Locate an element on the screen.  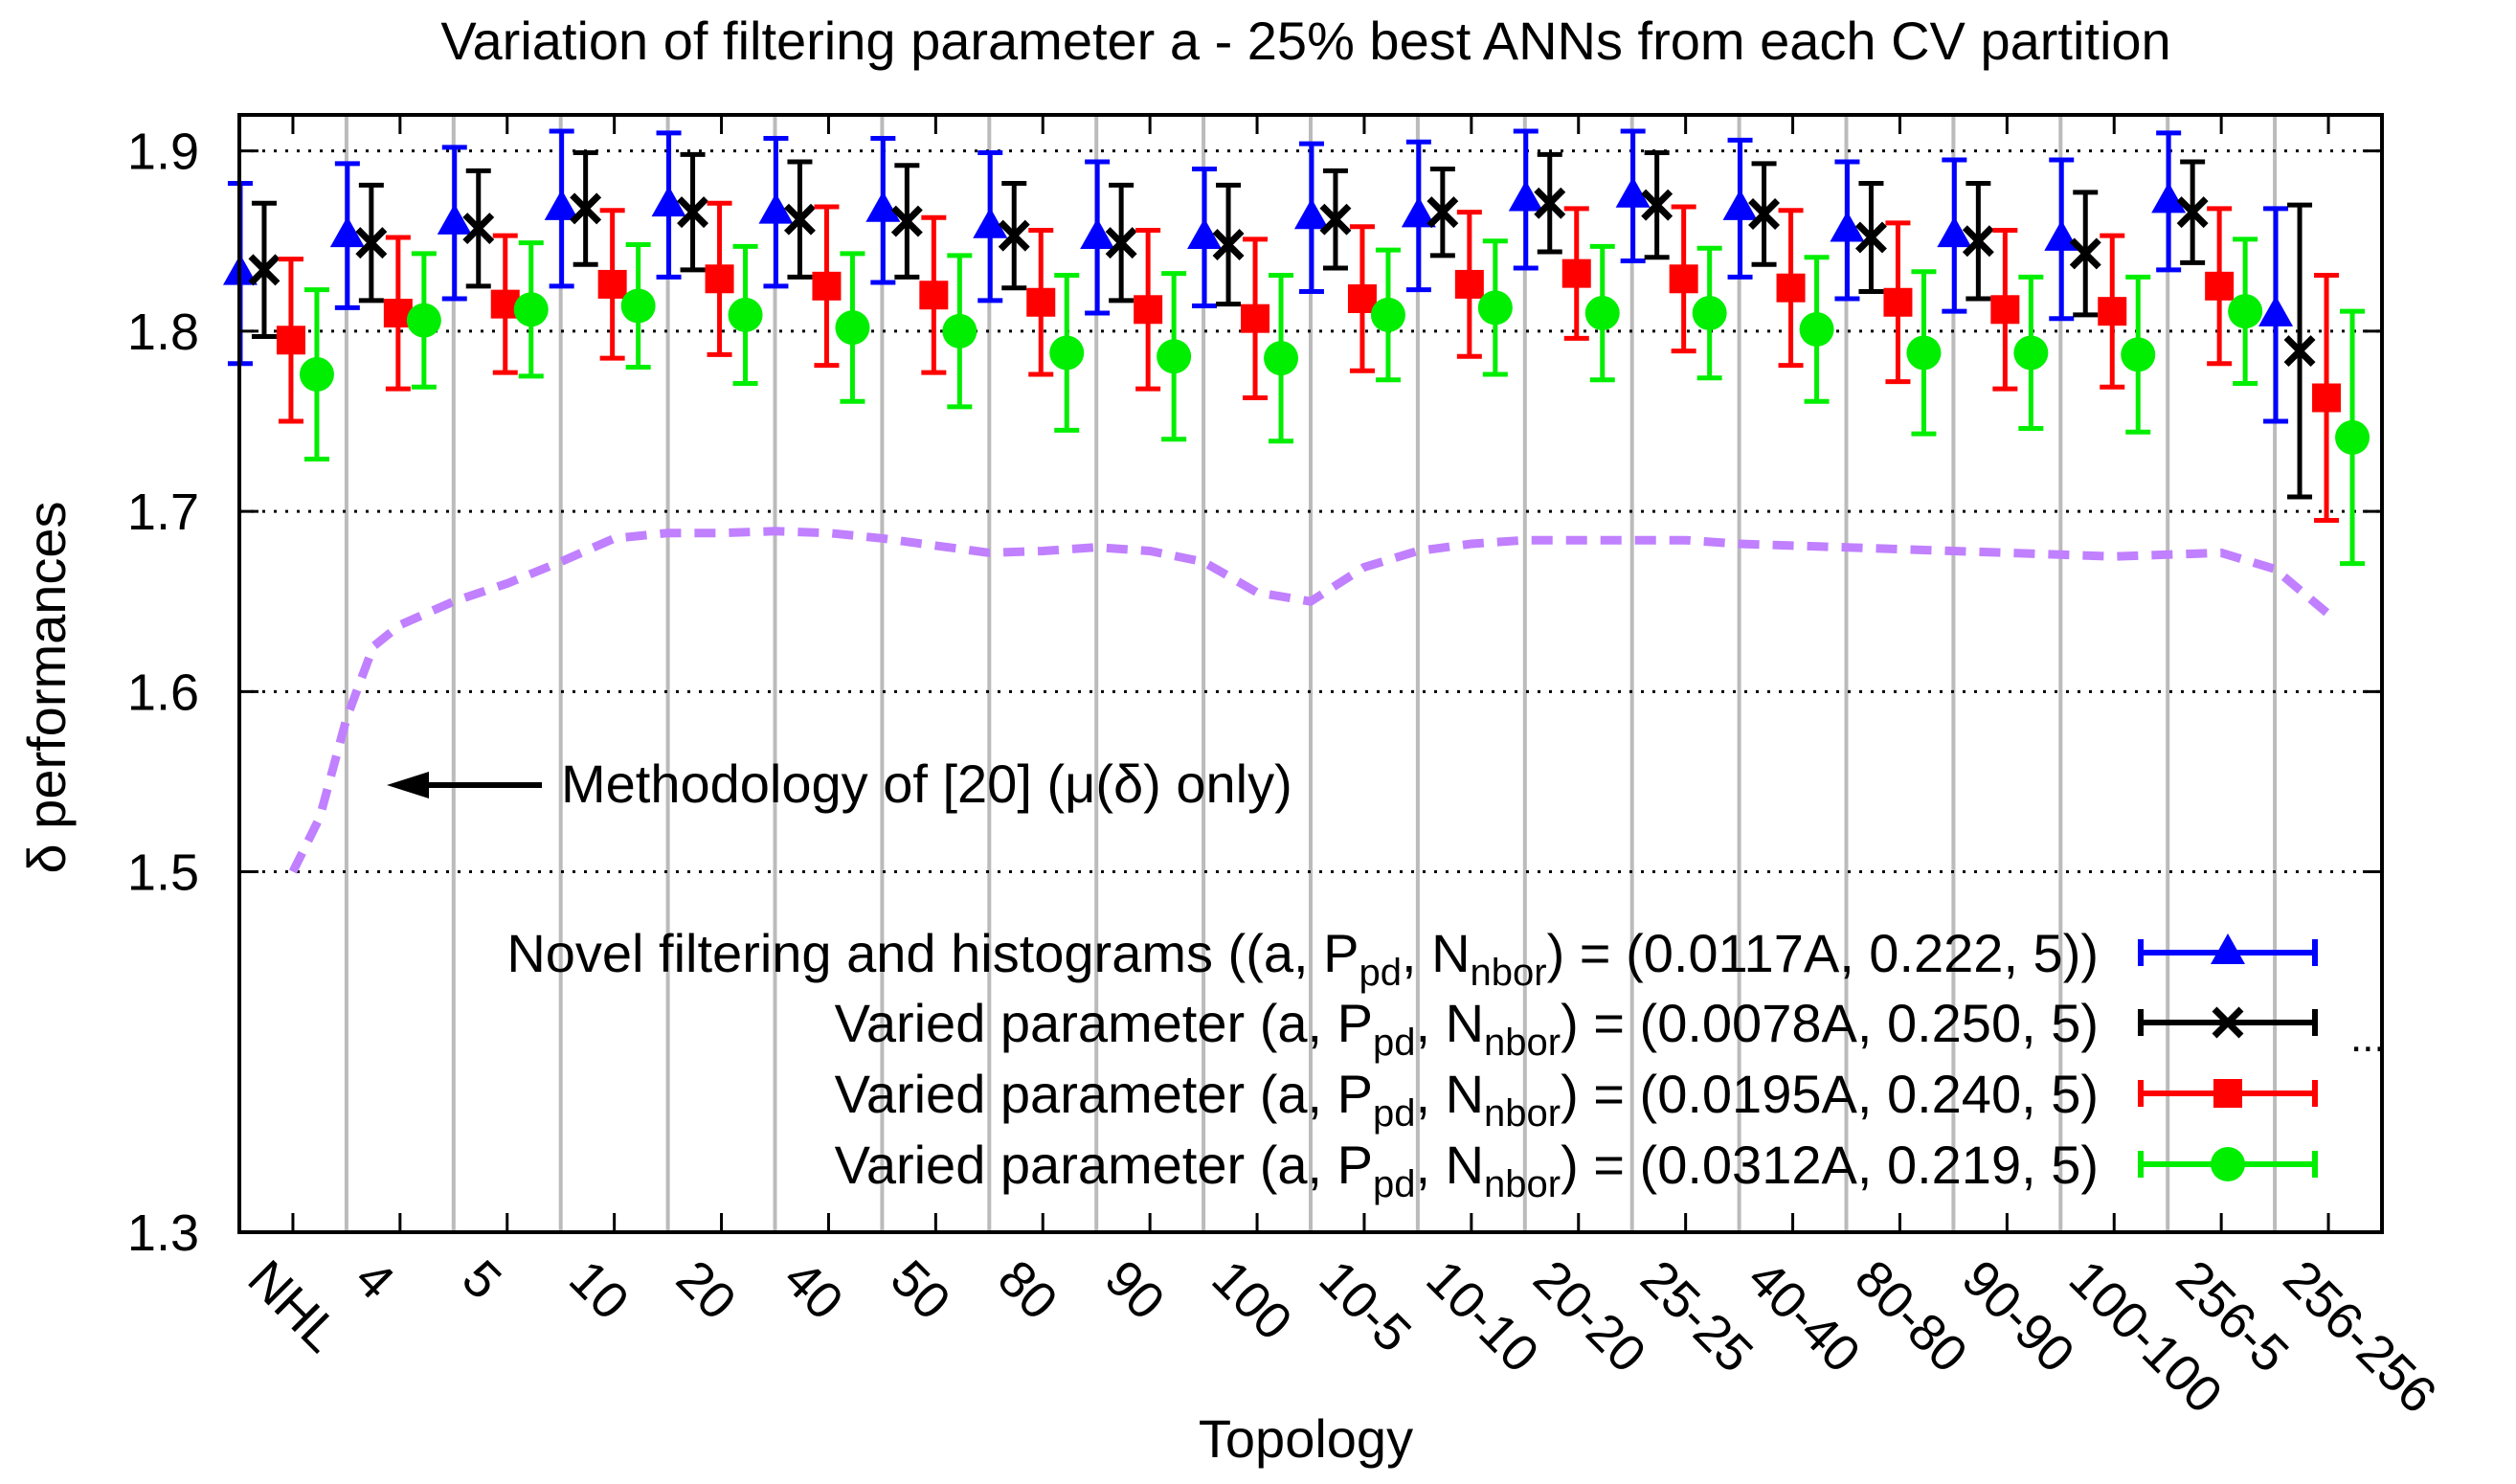
x-tick-label: 256-256 is located at coordinates (2360, 1337).